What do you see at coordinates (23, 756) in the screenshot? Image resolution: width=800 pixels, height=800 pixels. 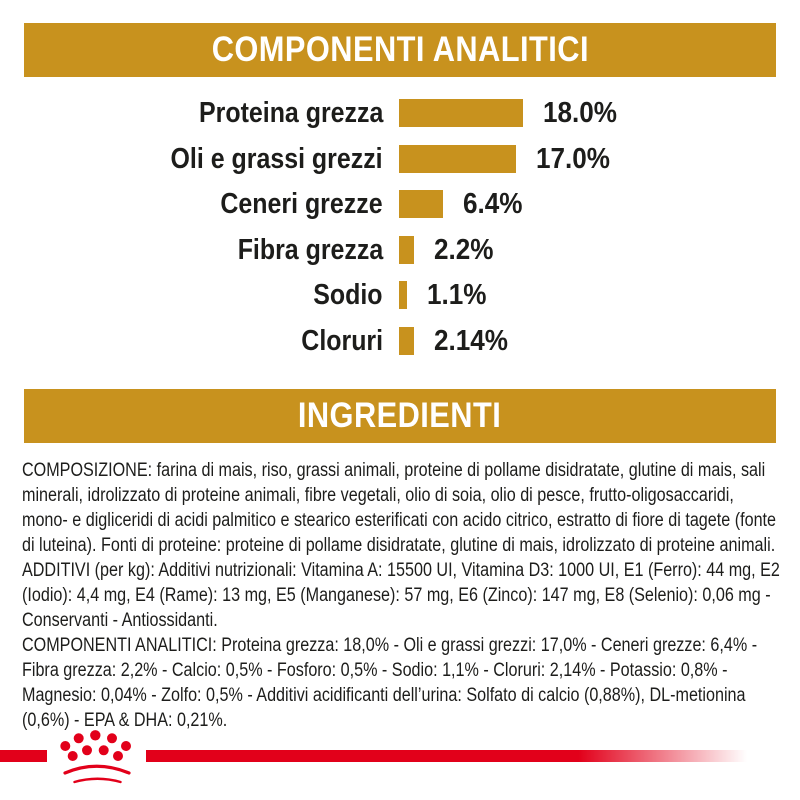 I see `brand-line-left-segment` at bounding box center [23, 756].